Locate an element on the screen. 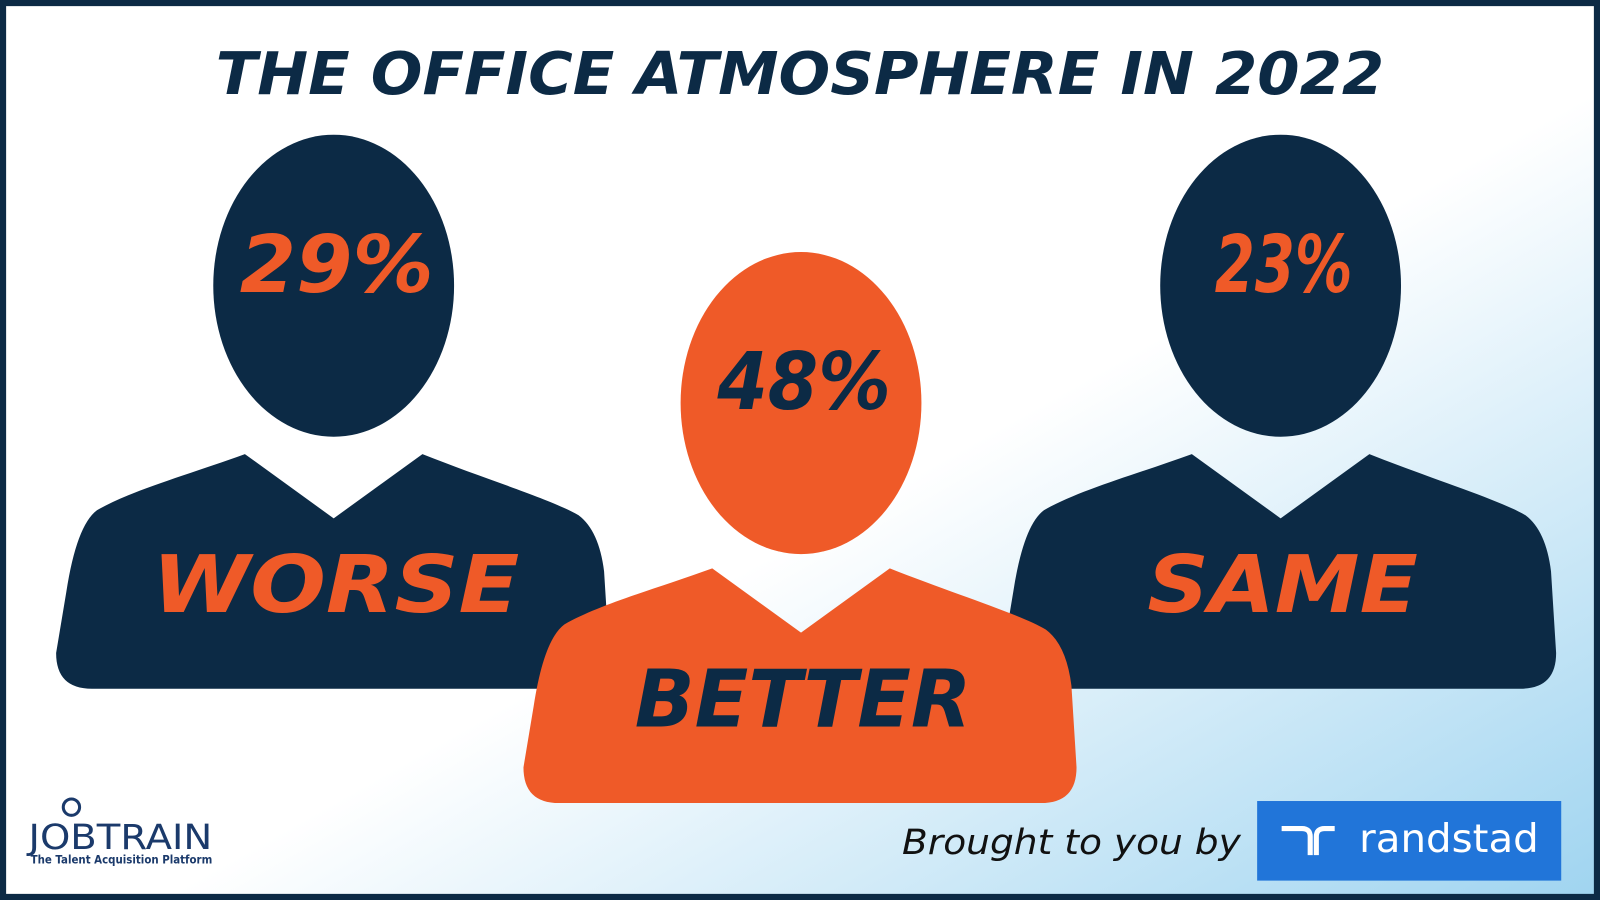 Image resolution: width=1600 pixels, height=900 pixels. logo-icon is located at coordinates (71, 807).